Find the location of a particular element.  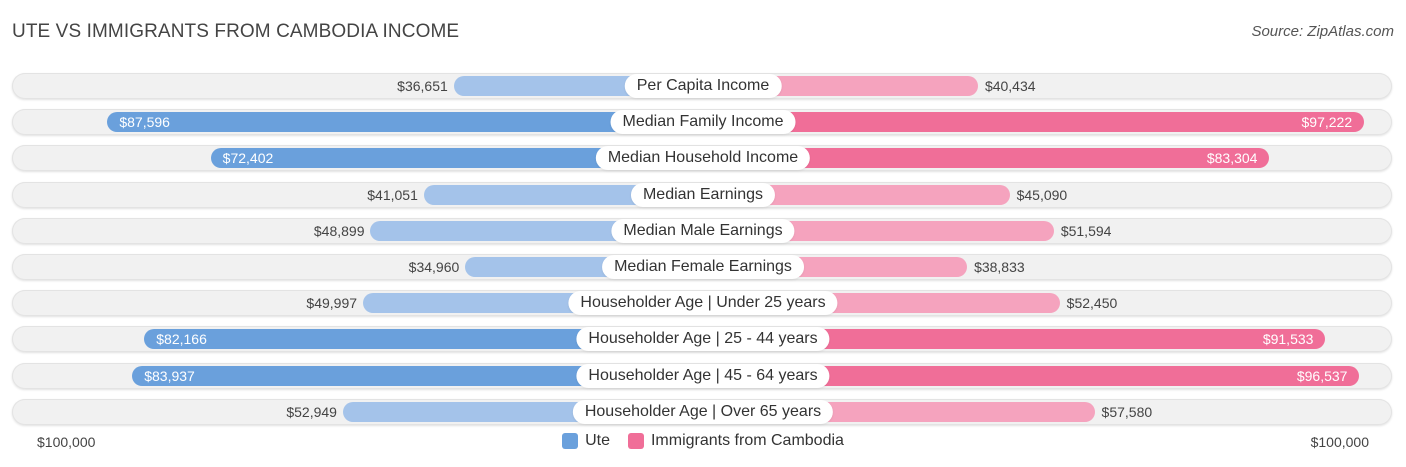

category-label: Median Male Earnings is located at coordinates (703, 230).